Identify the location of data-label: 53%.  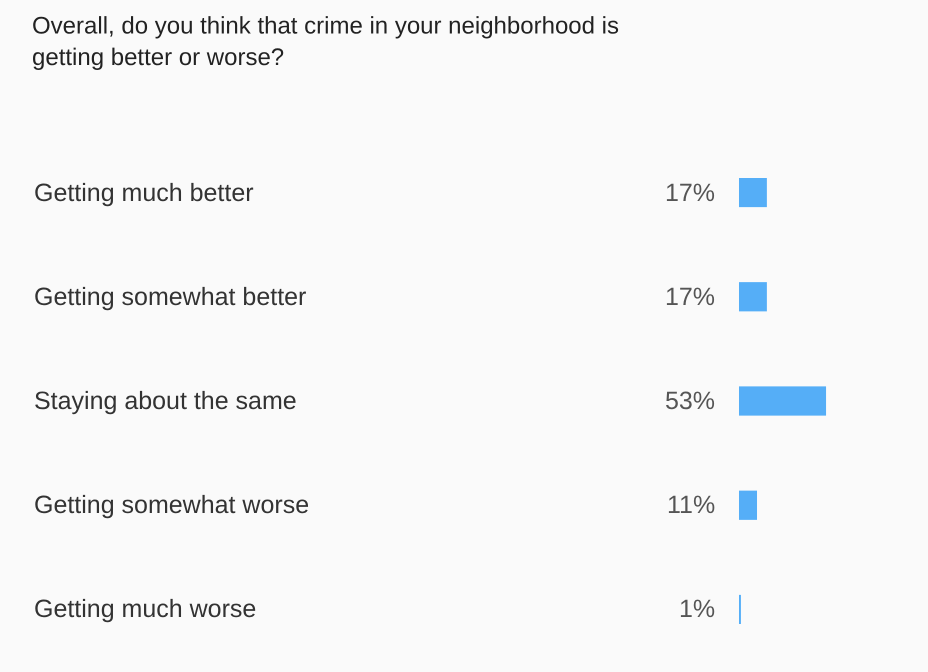
(690, 401).